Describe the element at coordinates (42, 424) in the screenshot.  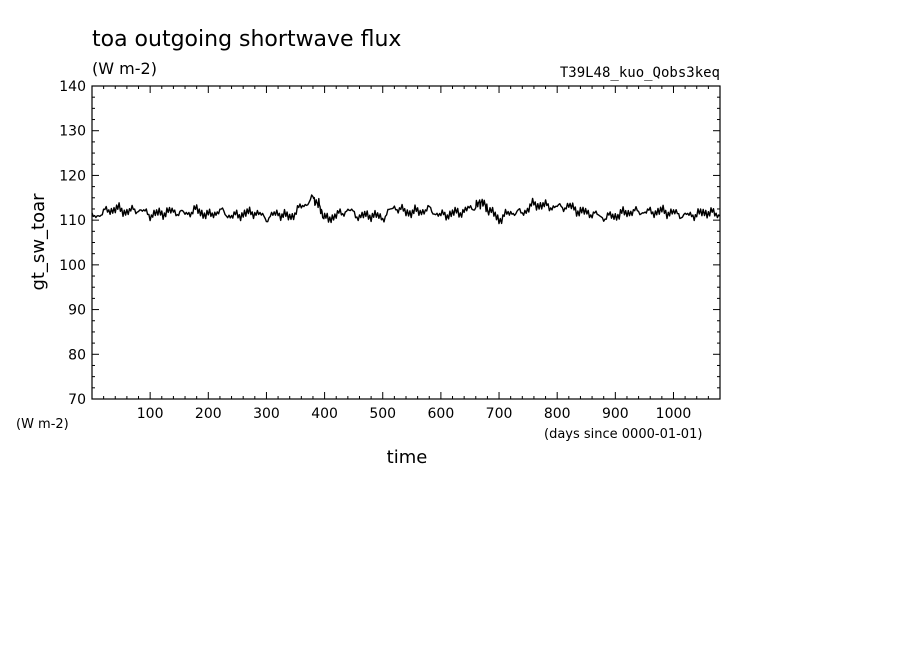
I see `y-units-label: (W m-2)` at that location.